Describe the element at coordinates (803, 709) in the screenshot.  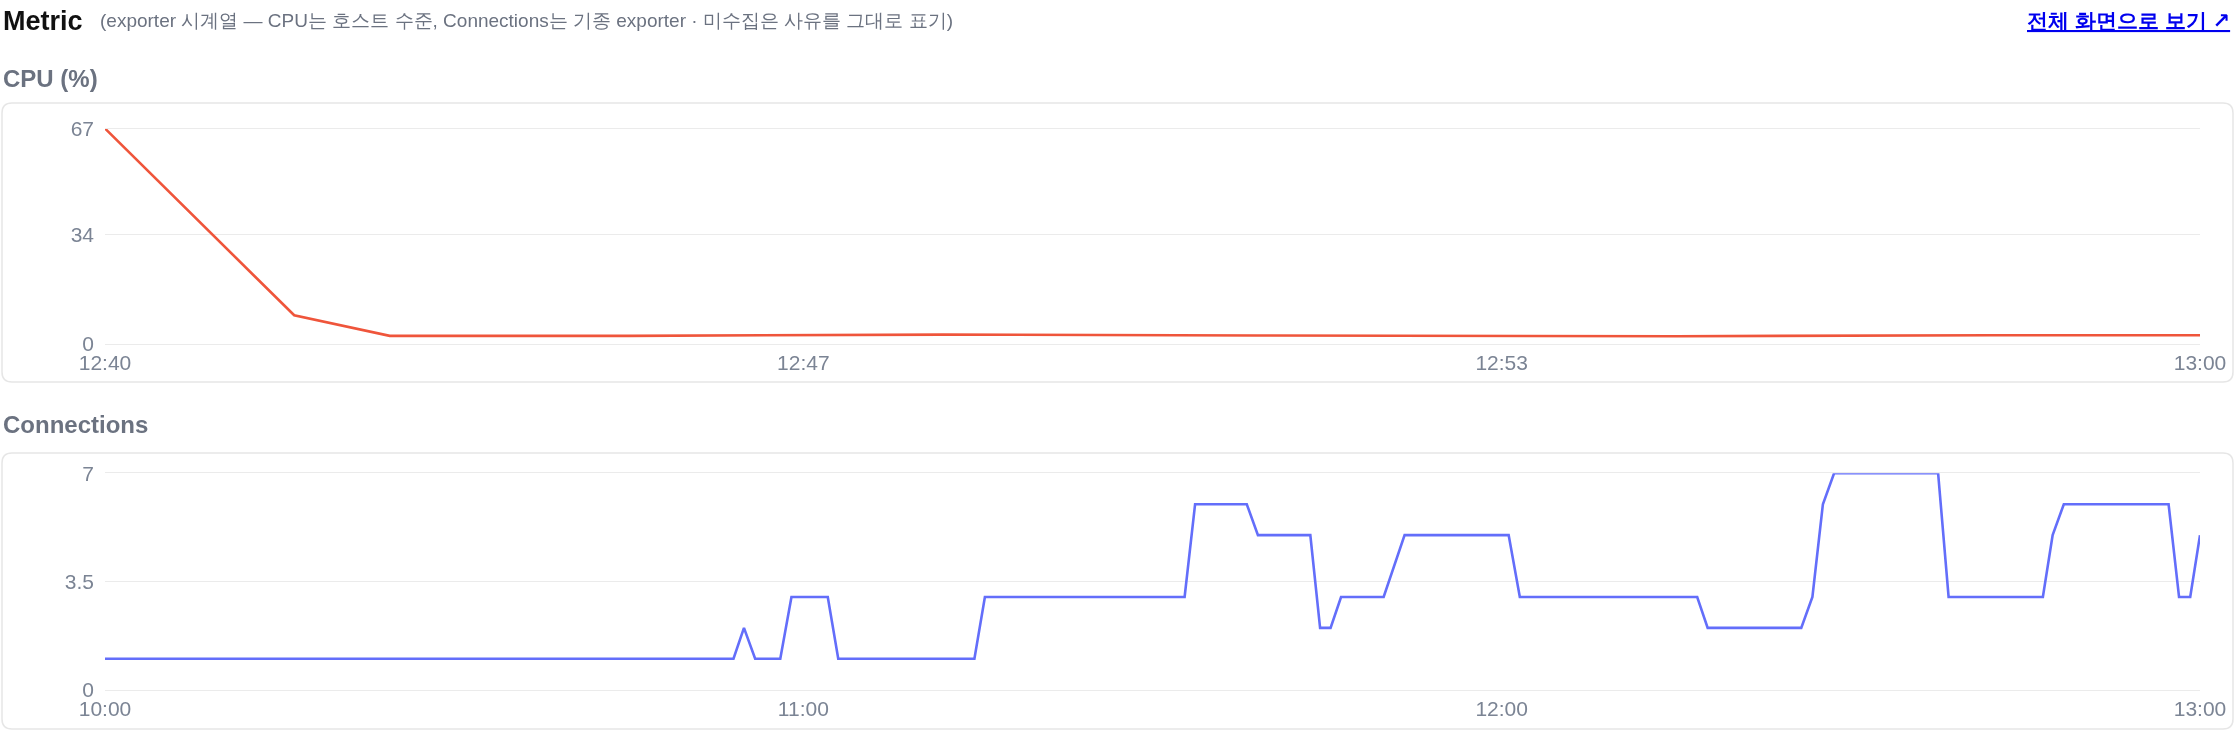
I see `x-tick-label: 11:00` at that location.